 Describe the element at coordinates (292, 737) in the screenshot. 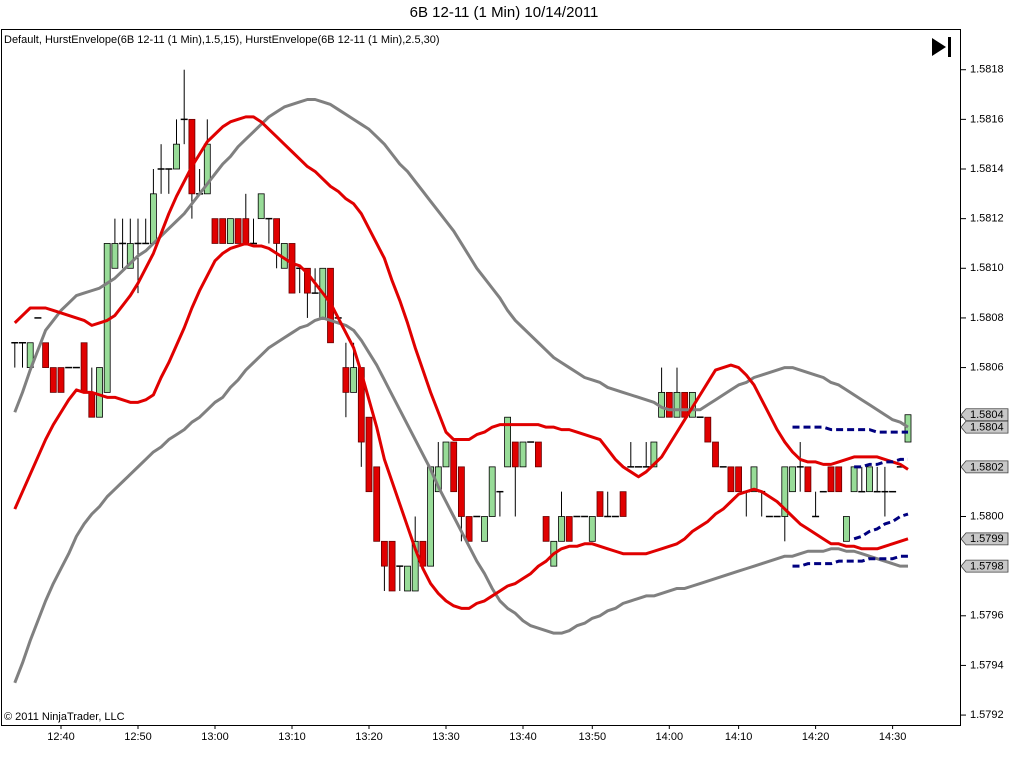

I see `x-tick-label: 13:10` at that location.